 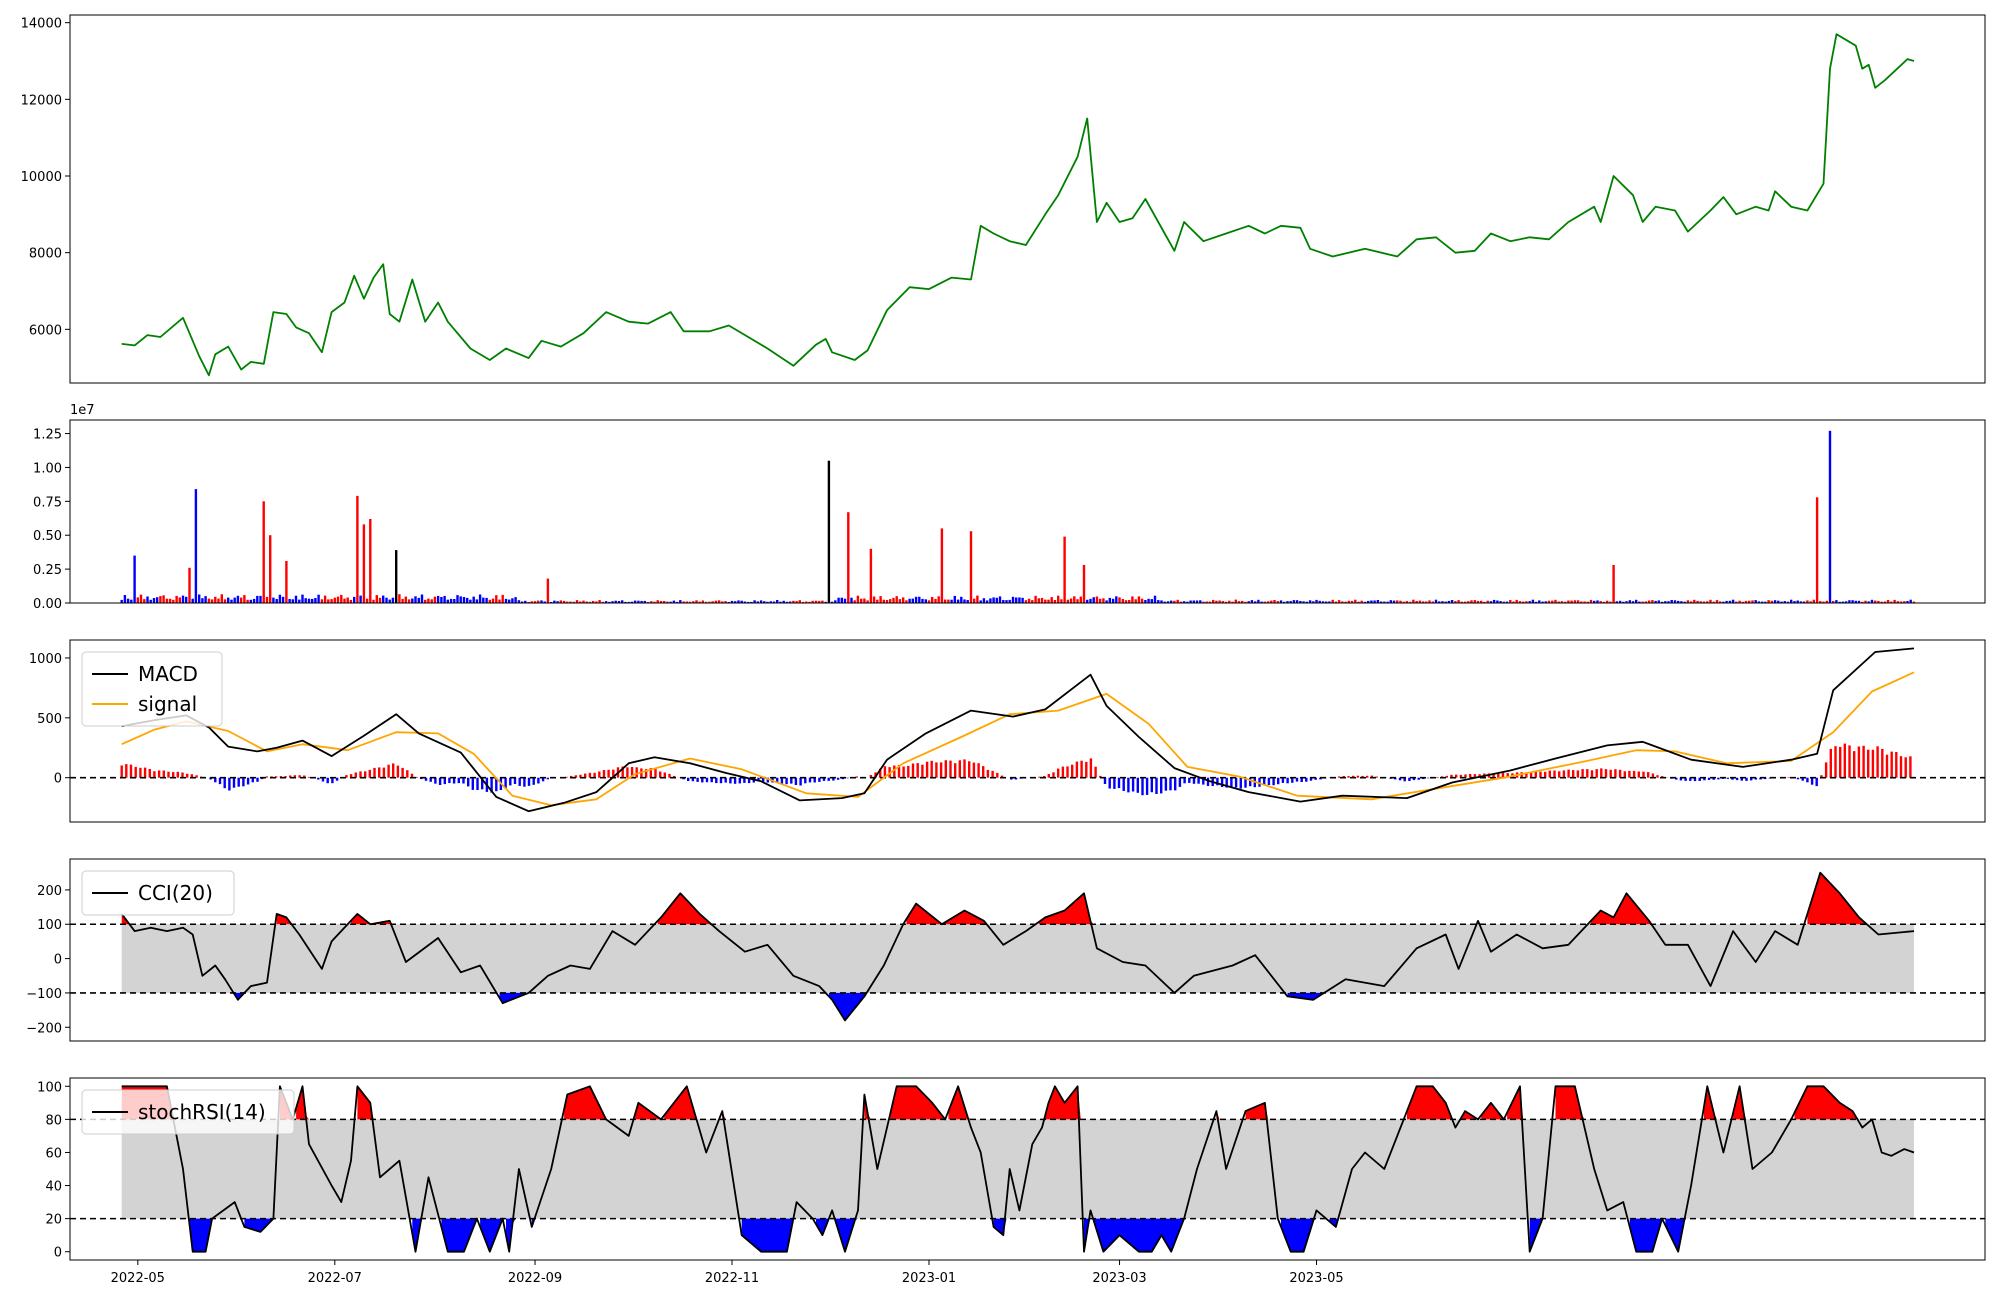 I want to click on x-tick-label: 2023-05, so click(x=1316, y=1278).